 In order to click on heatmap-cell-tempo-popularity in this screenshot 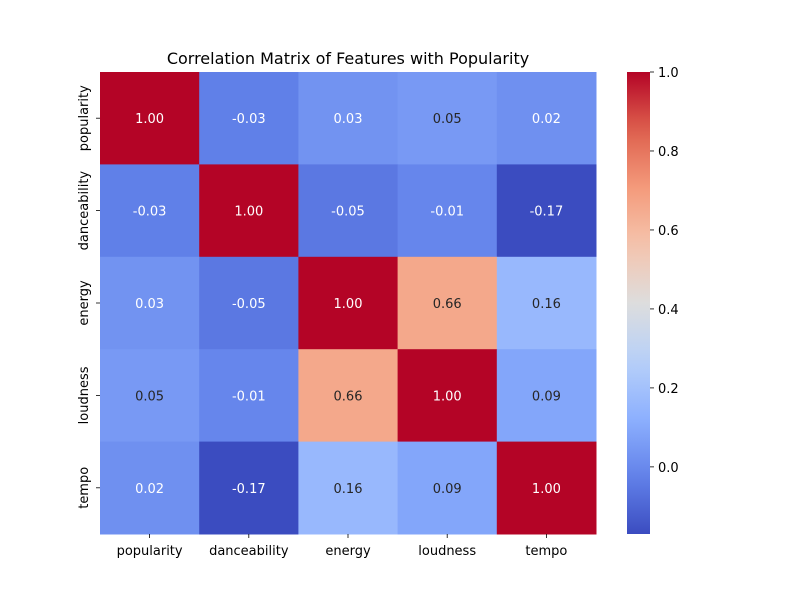, I will do `click(150, 488)`.